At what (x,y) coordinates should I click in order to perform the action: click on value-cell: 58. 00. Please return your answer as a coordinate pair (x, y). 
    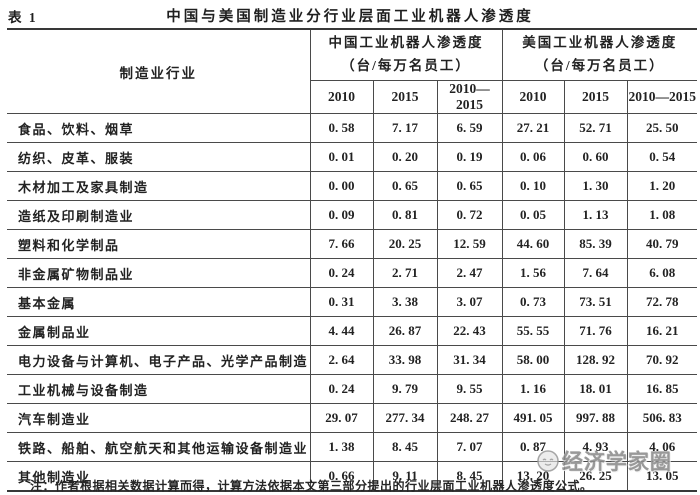
    Looking at the image, I should click on (532, 360).